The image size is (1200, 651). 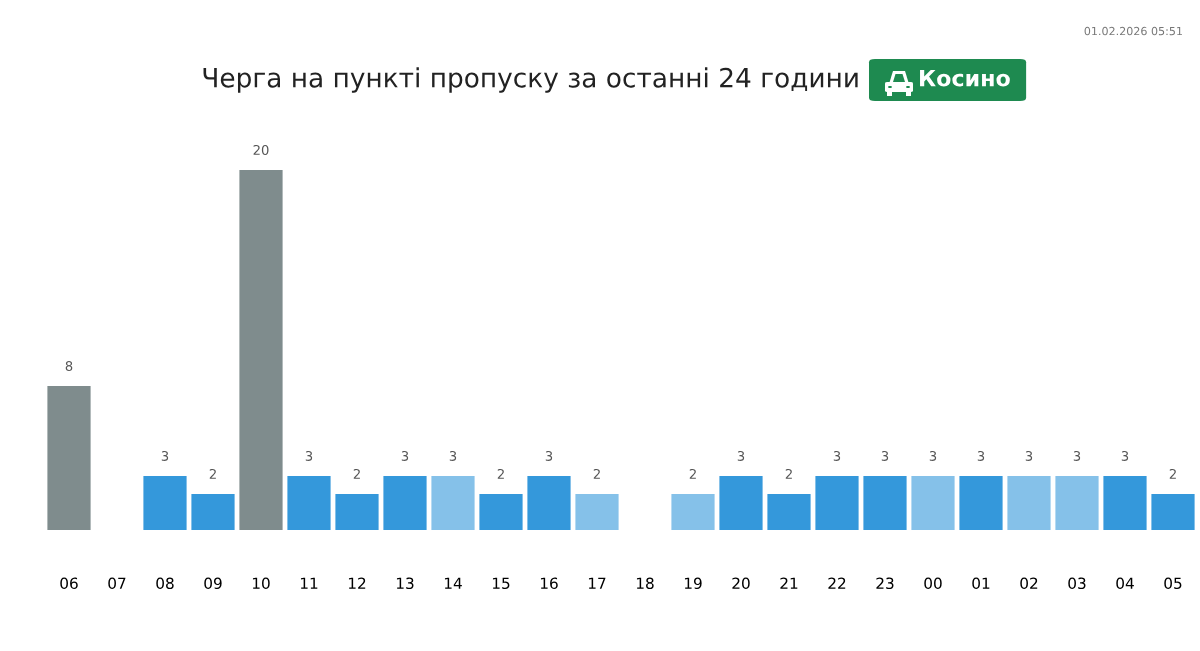 What do you see at coordinates (261, 583) in the screenshot?
I see `x-tick-label: 10` at bounding box center [261, 583].